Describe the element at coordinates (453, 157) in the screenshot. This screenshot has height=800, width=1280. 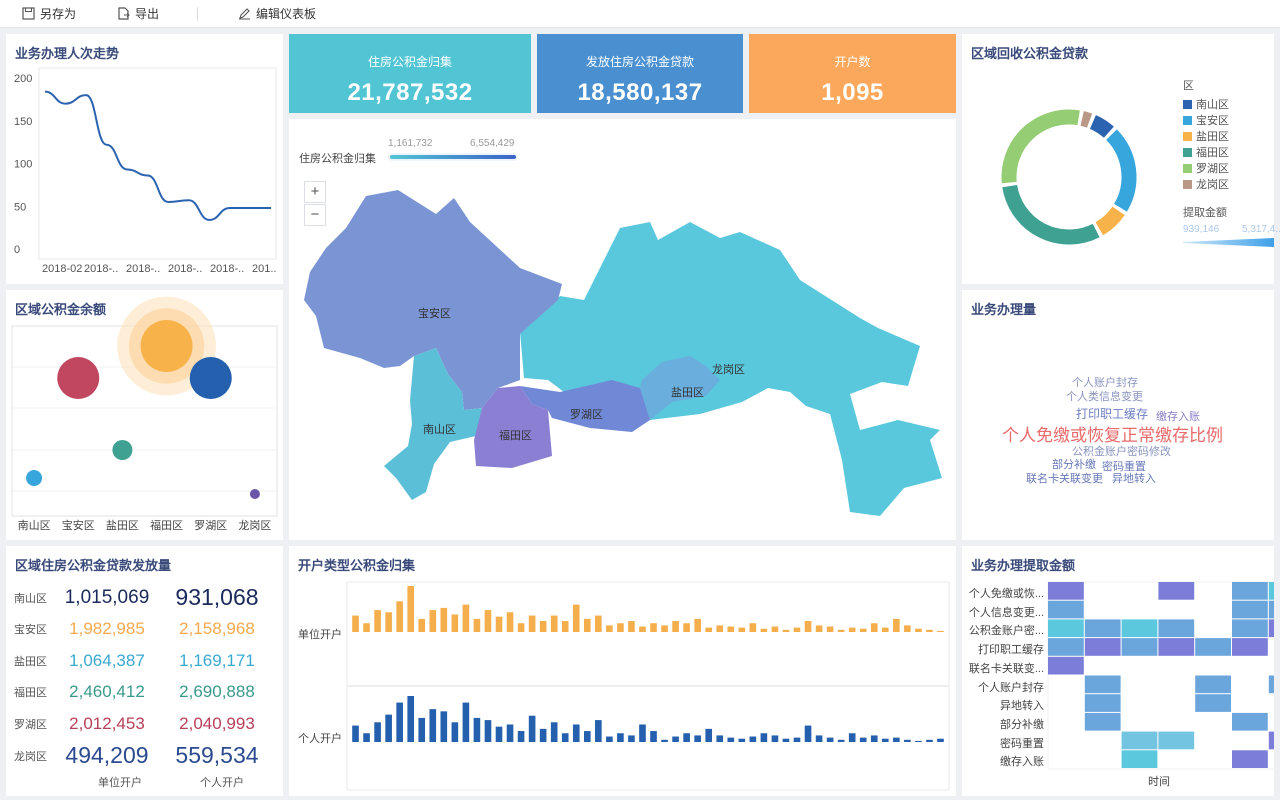
I see `map-range-slider` at that location.